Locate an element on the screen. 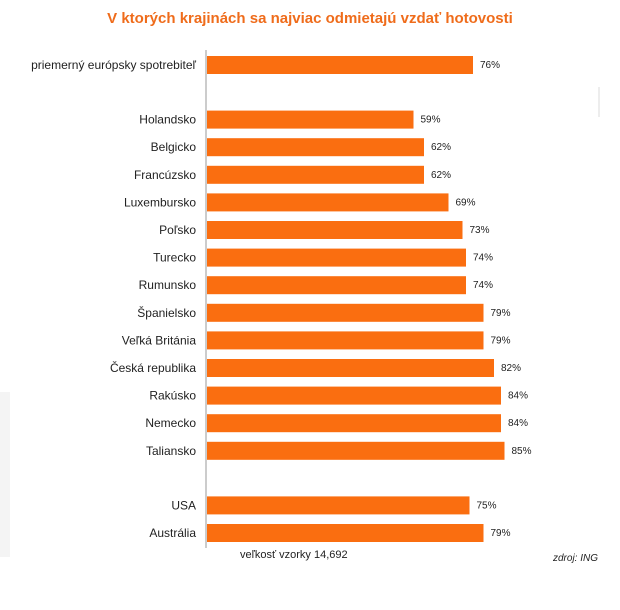 Image resolution: width=620 pixels, height=610 pixels. value-label-9: 79% is located at coordinates (501, 340).